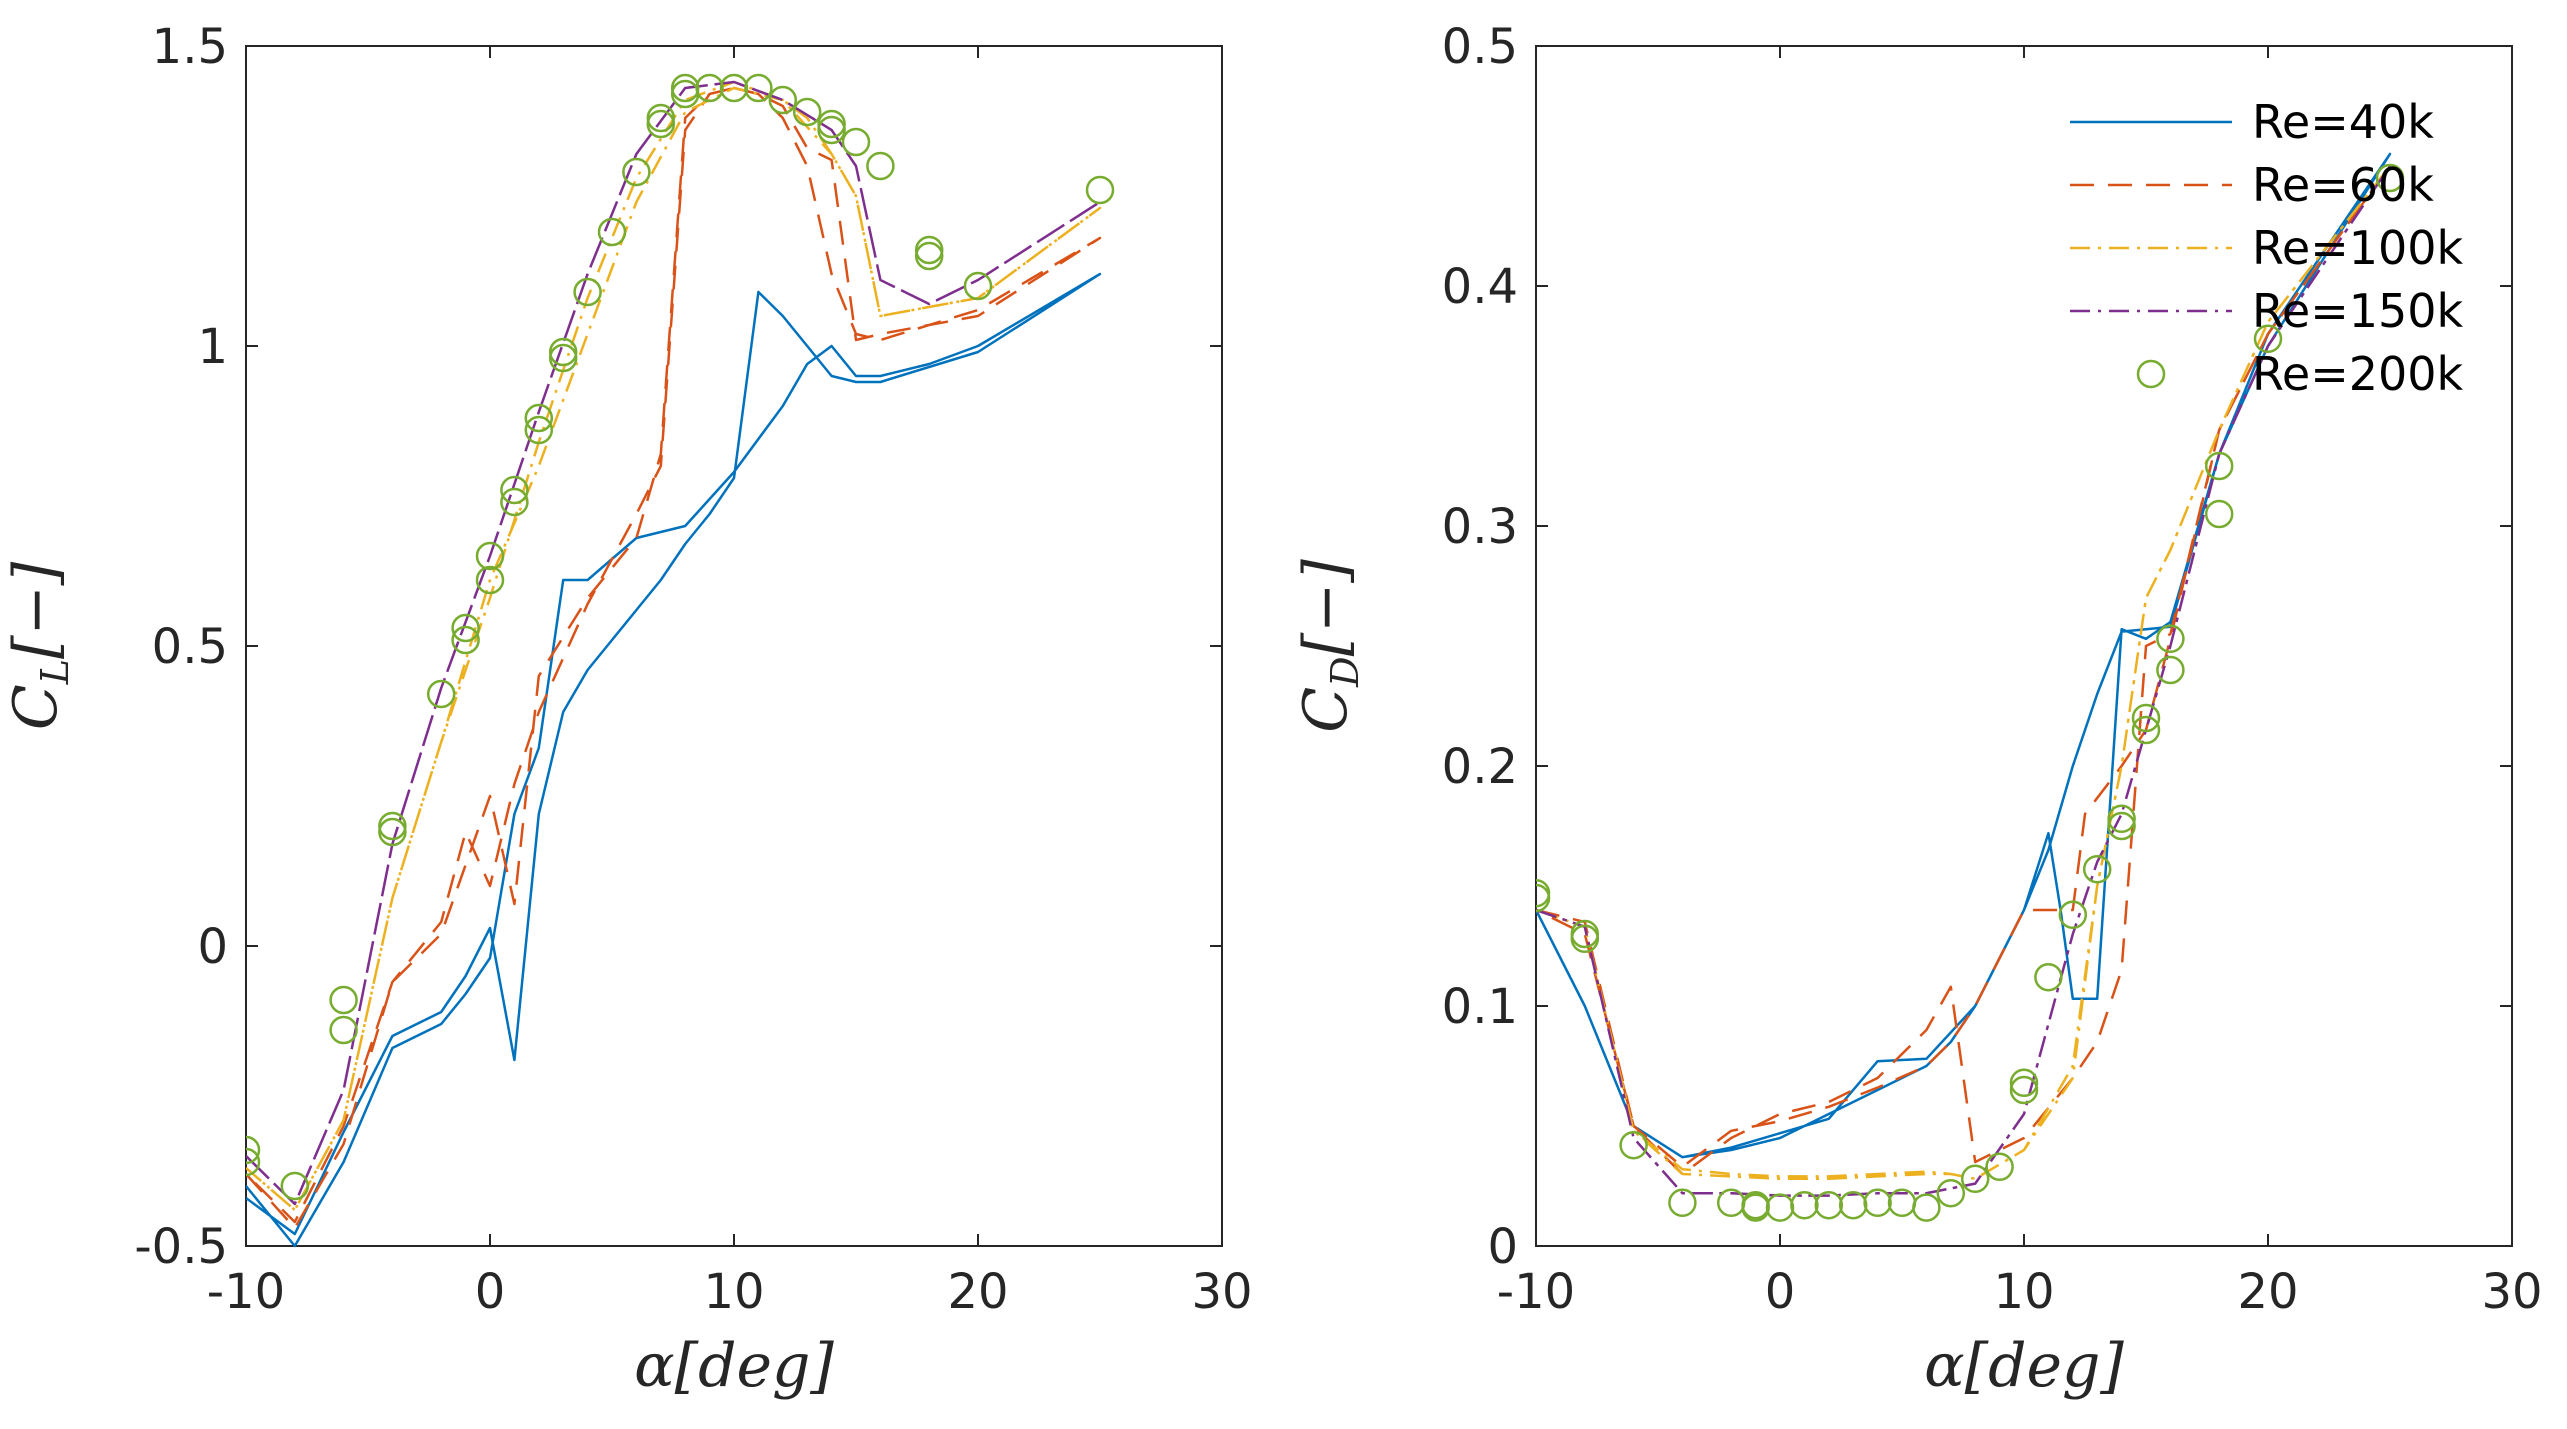 This screenshot has height=1429, width=2567. I want to click on cl-ytick-label: 1, so click(212, 347).